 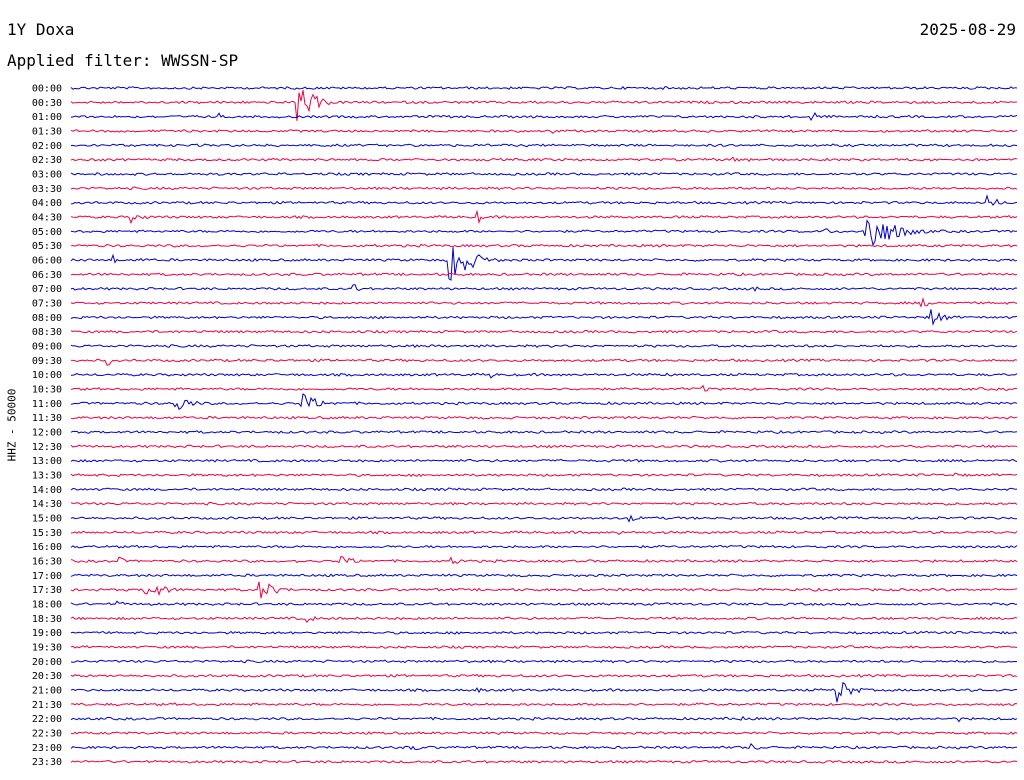 I want to click on row-time-label: 13:00, so click(x=47, y=461).